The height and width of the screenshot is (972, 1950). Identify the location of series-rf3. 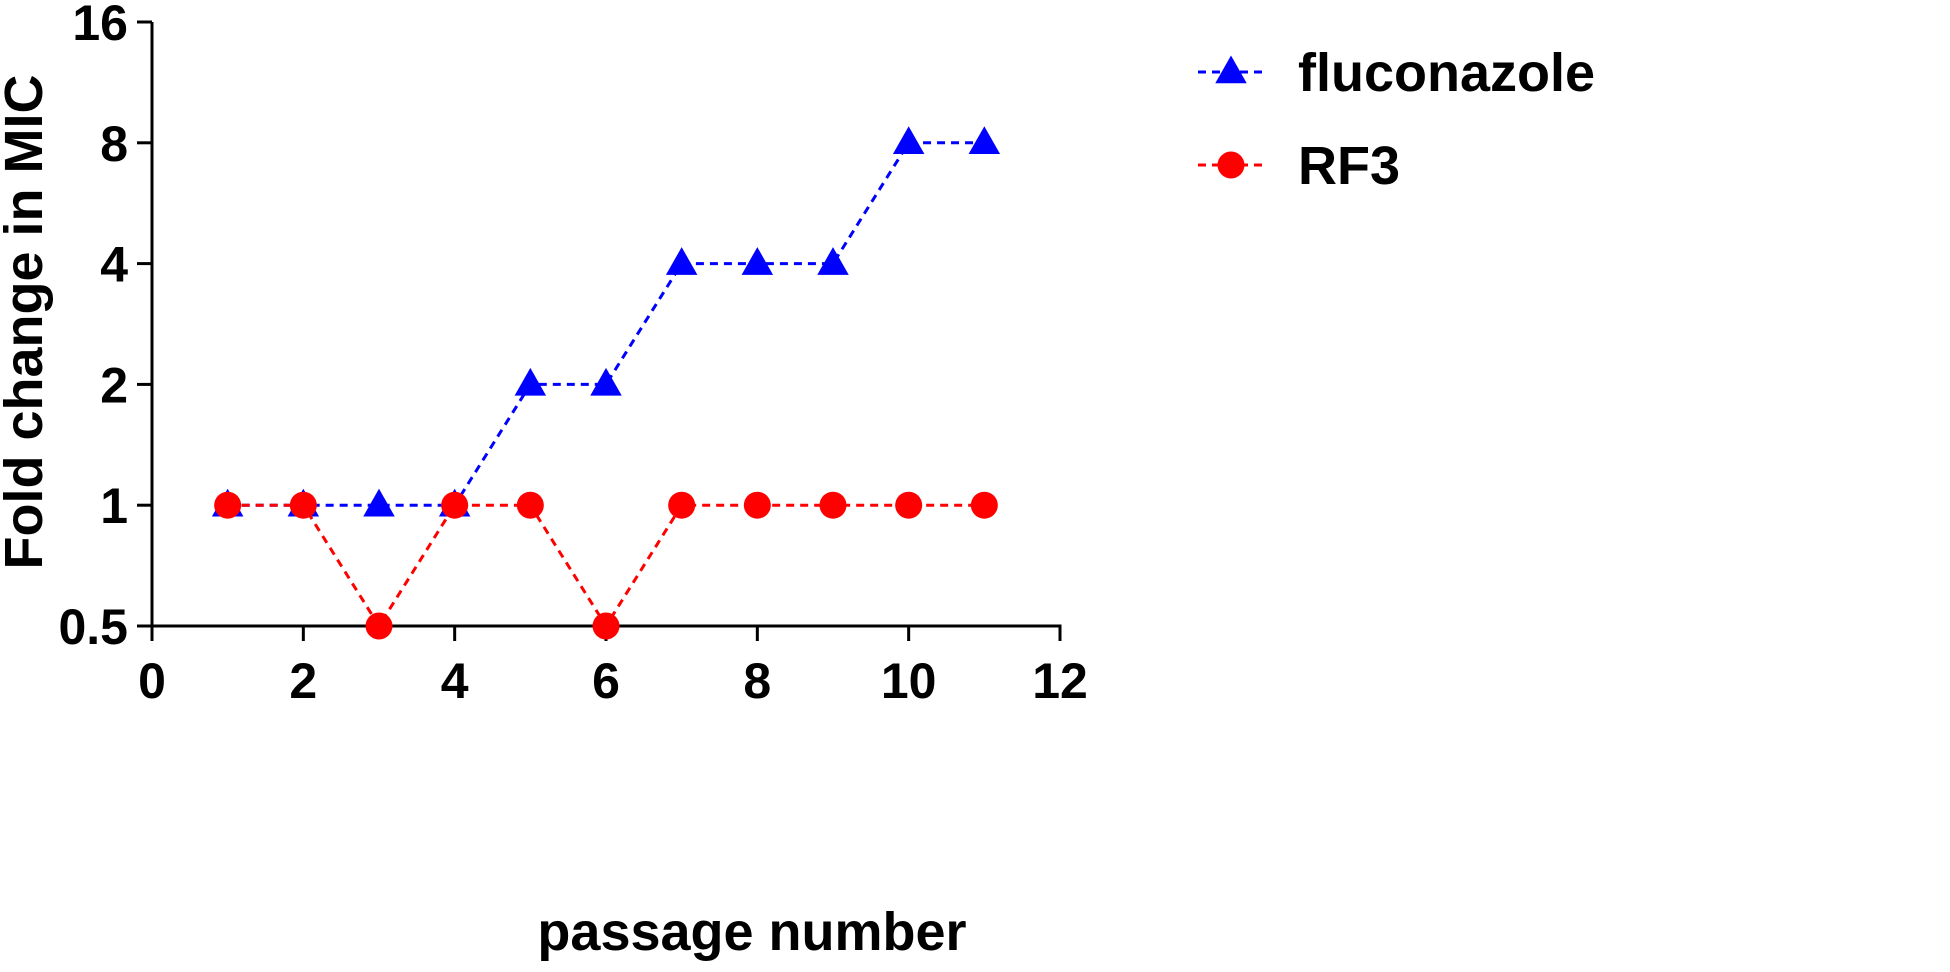
(606, 565).